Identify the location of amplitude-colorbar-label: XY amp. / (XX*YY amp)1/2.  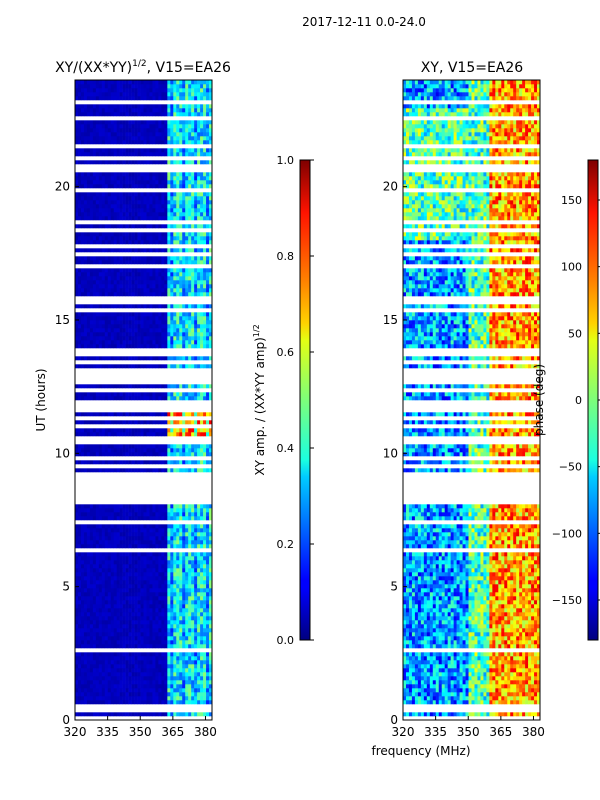
(259, 399).